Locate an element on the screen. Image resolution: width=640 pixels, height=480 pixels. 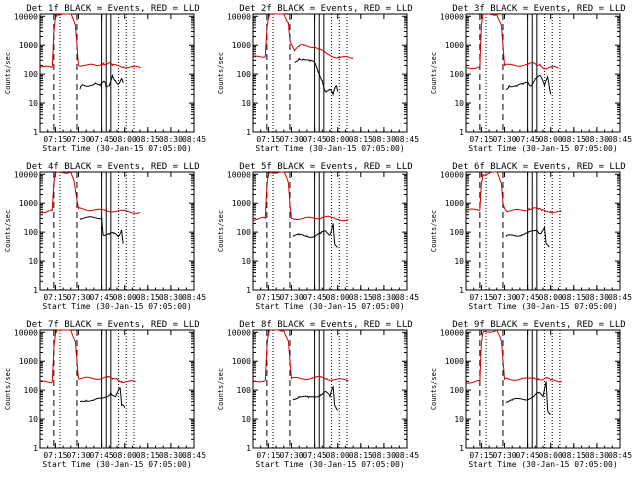
chart-title: Det 8f BLACK = Events, RED = LLD is located at coordinates (325, 325).